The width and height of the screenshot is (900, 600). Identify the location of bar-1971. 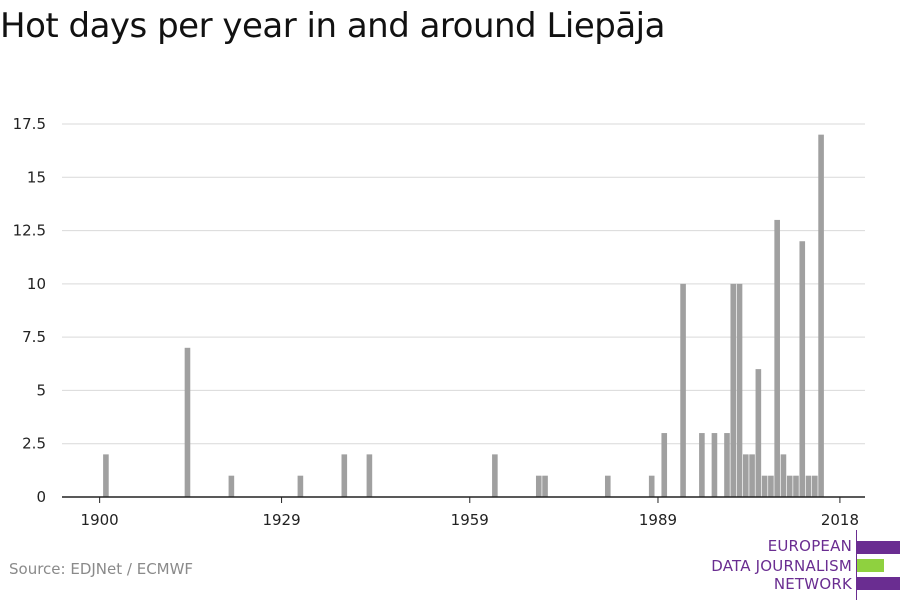
(545, 486).